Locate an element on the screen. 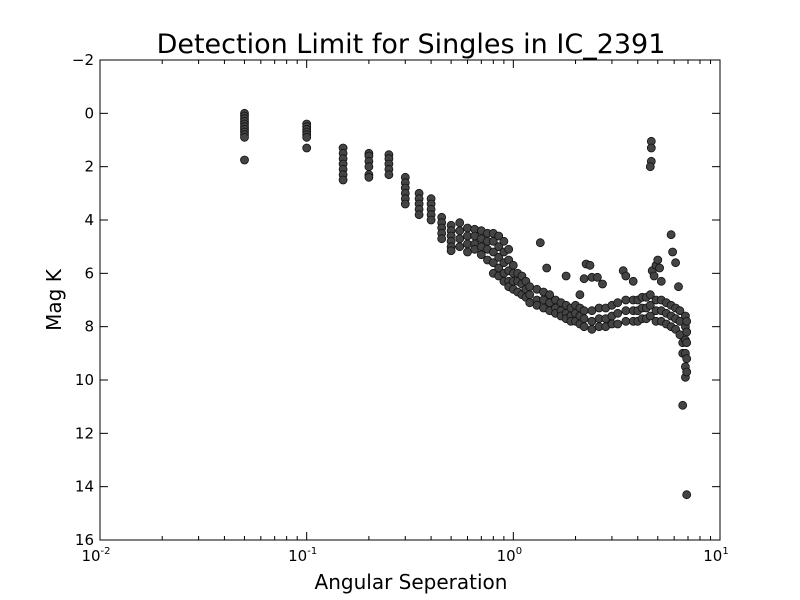 This screenshot has width=800, height=600. y-tick-label: 8 is located at coordinates (89, 327).